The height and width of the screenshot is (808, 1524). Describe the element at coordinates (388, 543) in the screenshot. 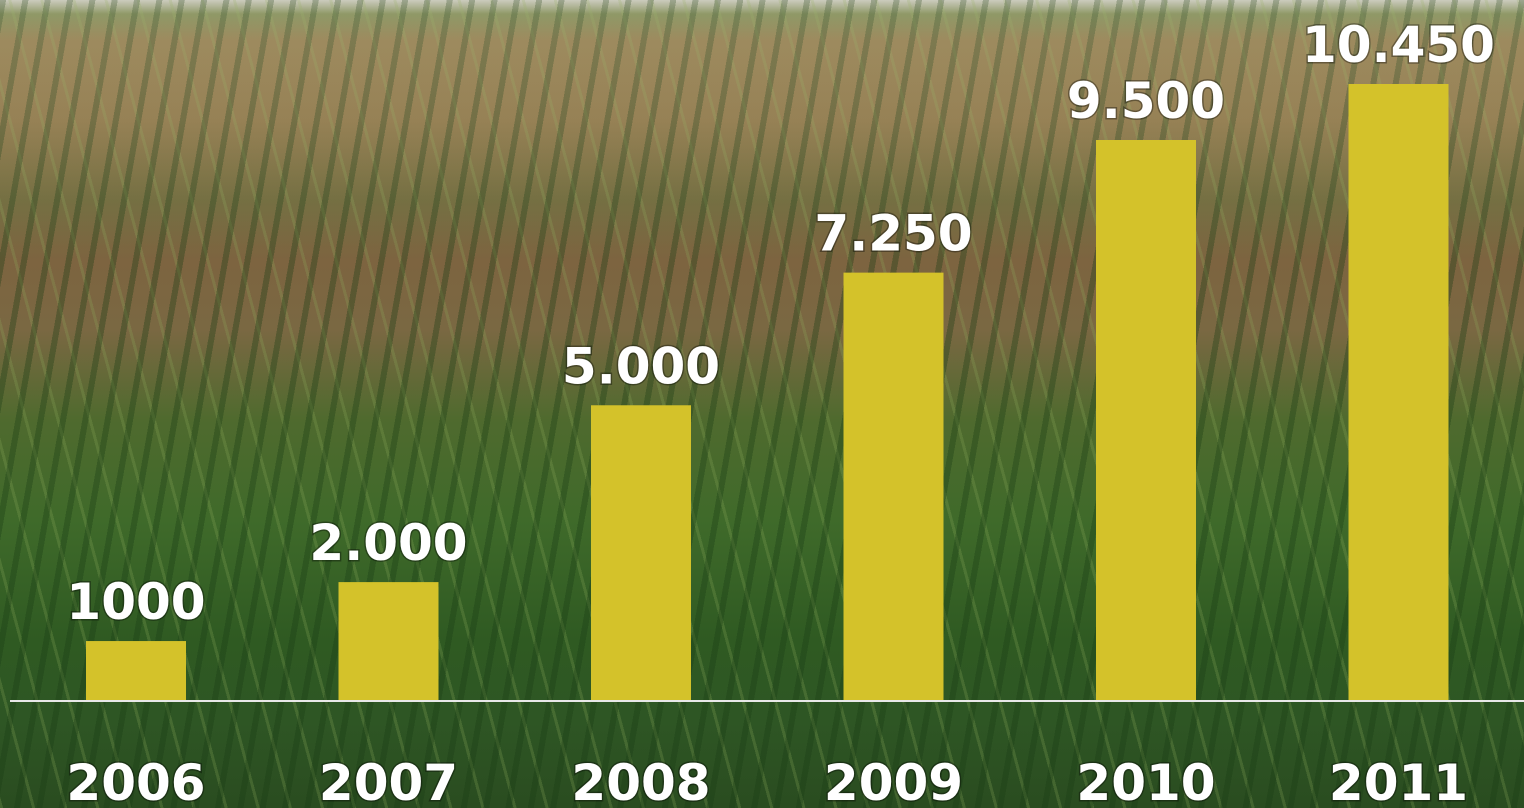

I see `value-label-2007: 2.000` at that location.